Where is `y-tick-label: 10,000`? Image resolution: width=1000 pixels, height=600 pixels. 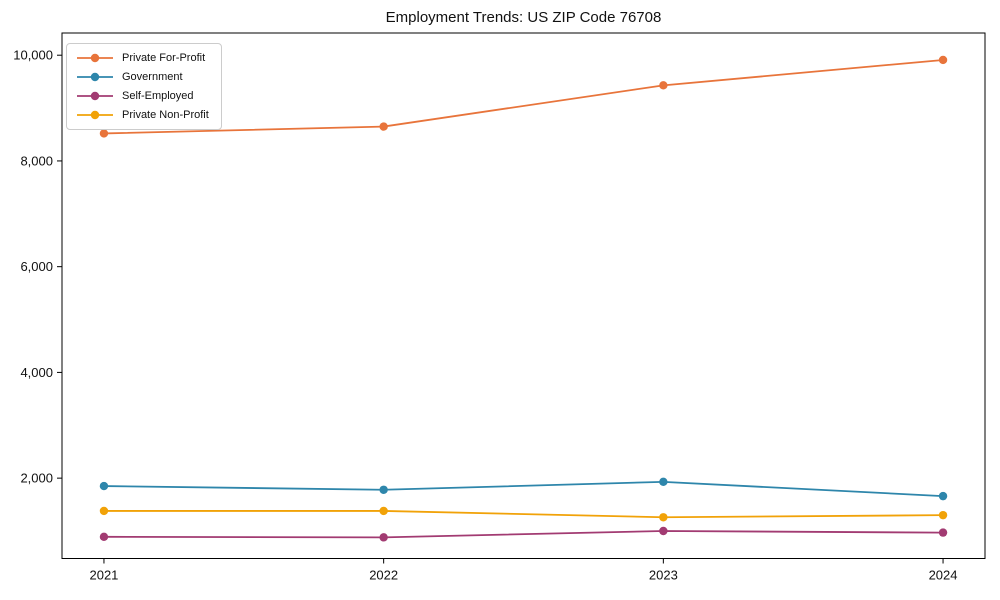 y-tick-label: 10,000 is located at coordinates (33, 55).